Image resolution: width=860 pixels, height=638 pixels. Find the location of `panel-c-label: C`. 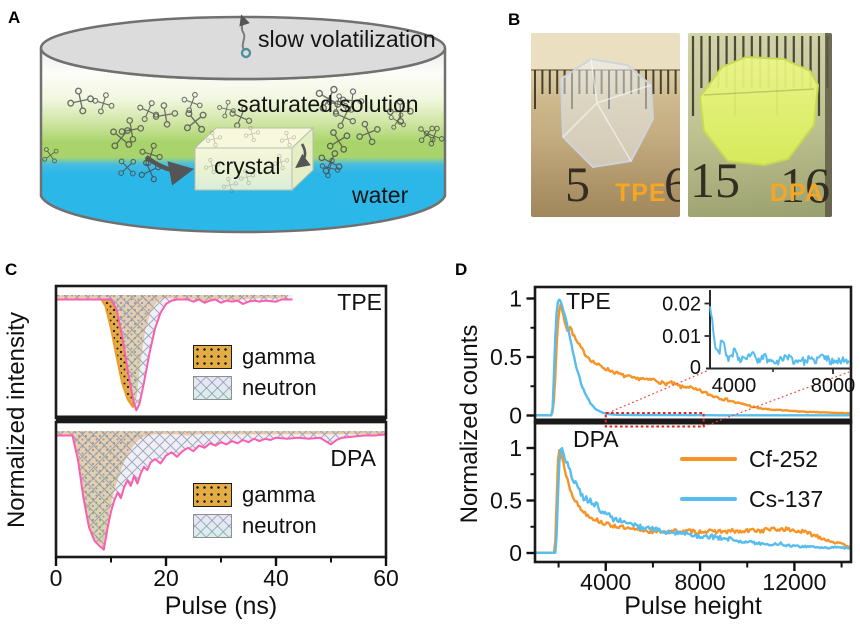

panel-c-label: C is located at coordinates (11, 269).